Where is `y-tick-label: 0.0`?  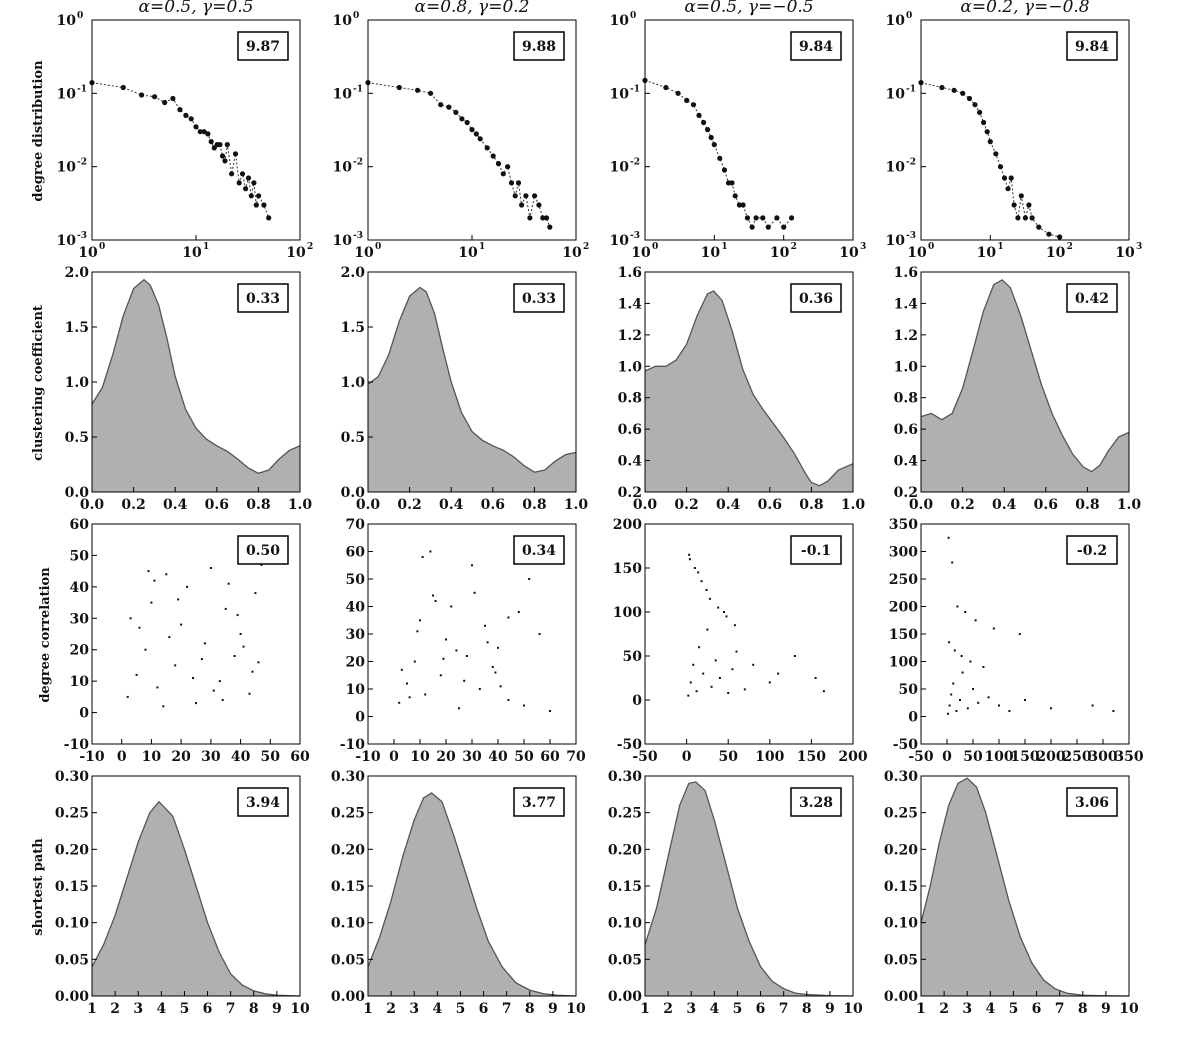
y-tick-label: 0.0 is located at coordinates (353, 493).